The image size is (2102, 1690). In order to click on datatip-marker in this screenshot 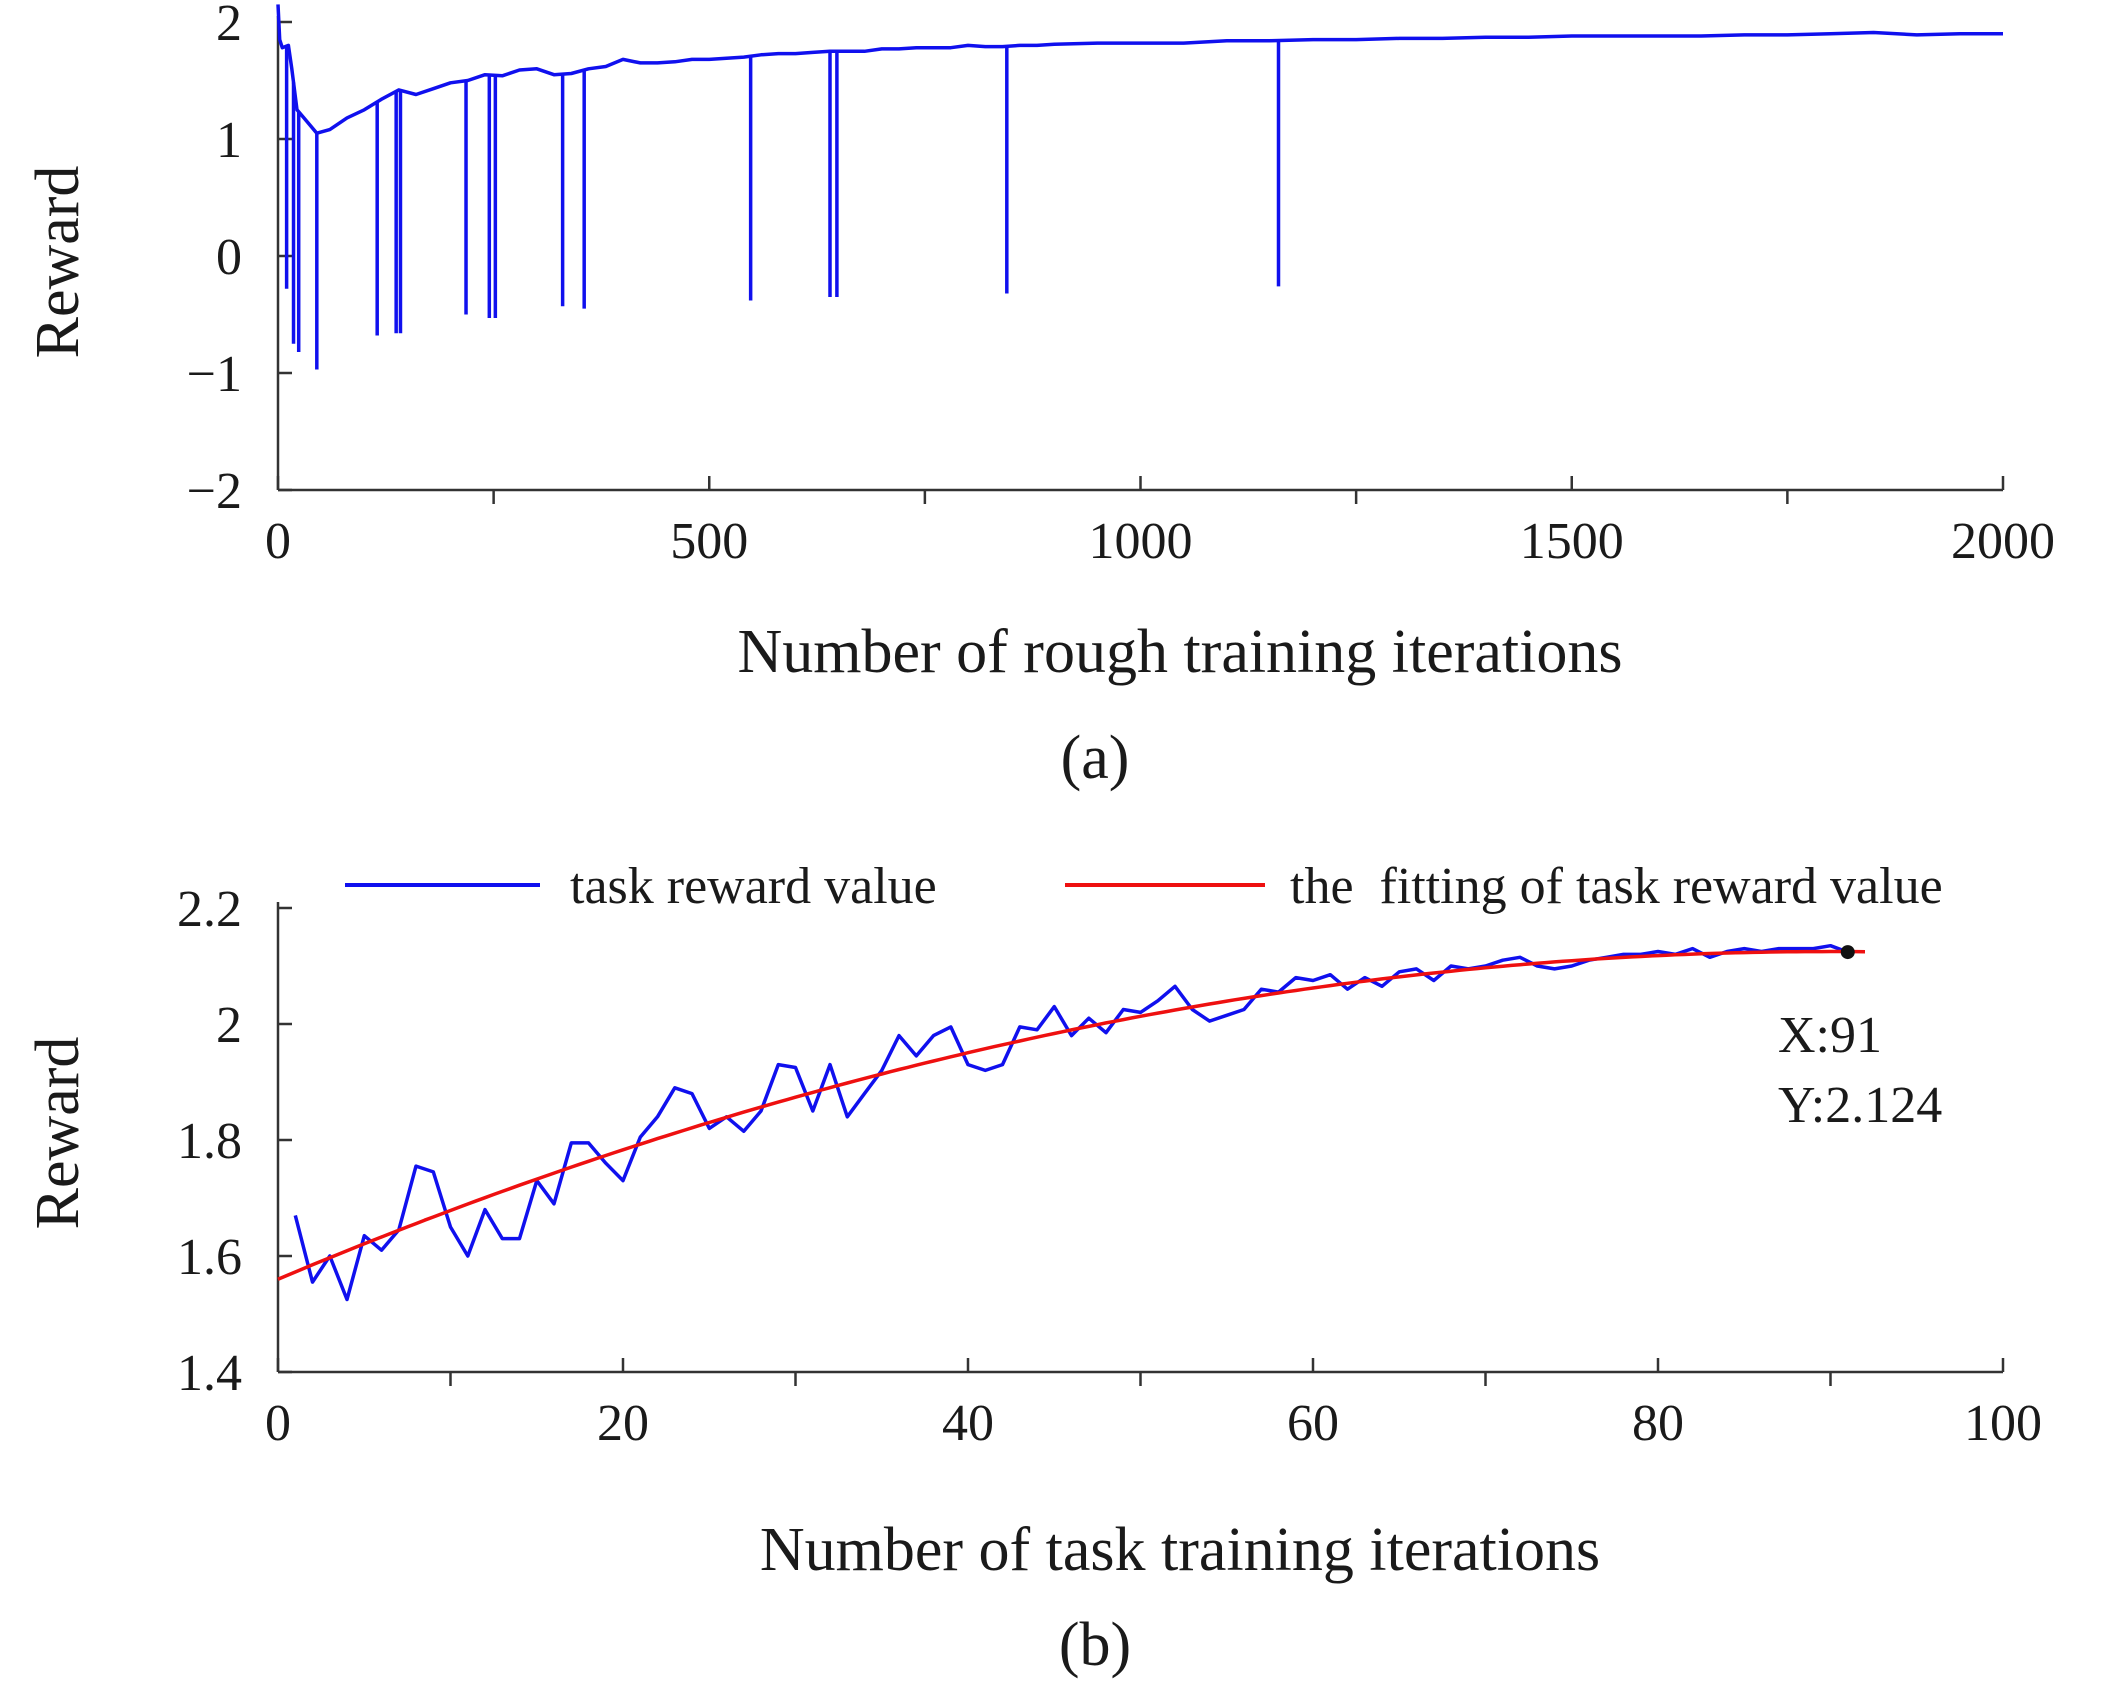, I will do `click(1847, 952)`.